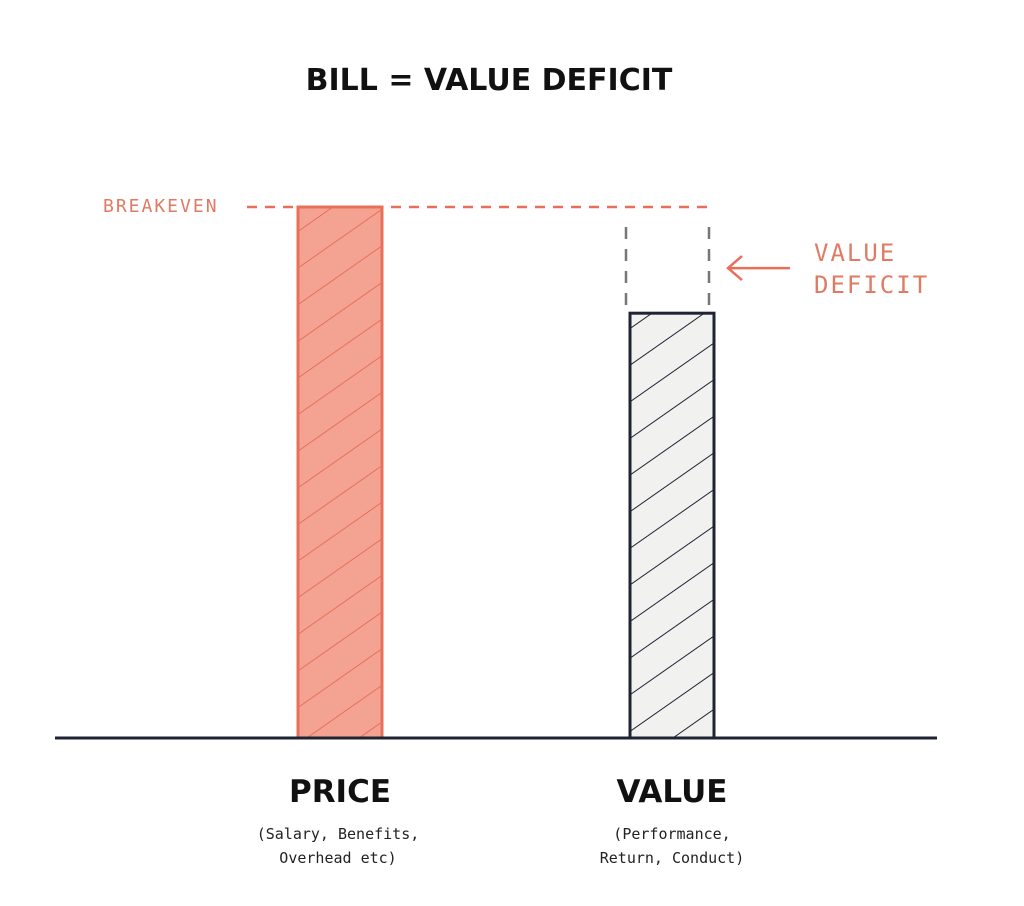 This screenshot has height=906, width=1024. Describe the element at coordinates (161, 206) in the screenshot. I see `breakeven-label: BREAKEVEN` at that location.